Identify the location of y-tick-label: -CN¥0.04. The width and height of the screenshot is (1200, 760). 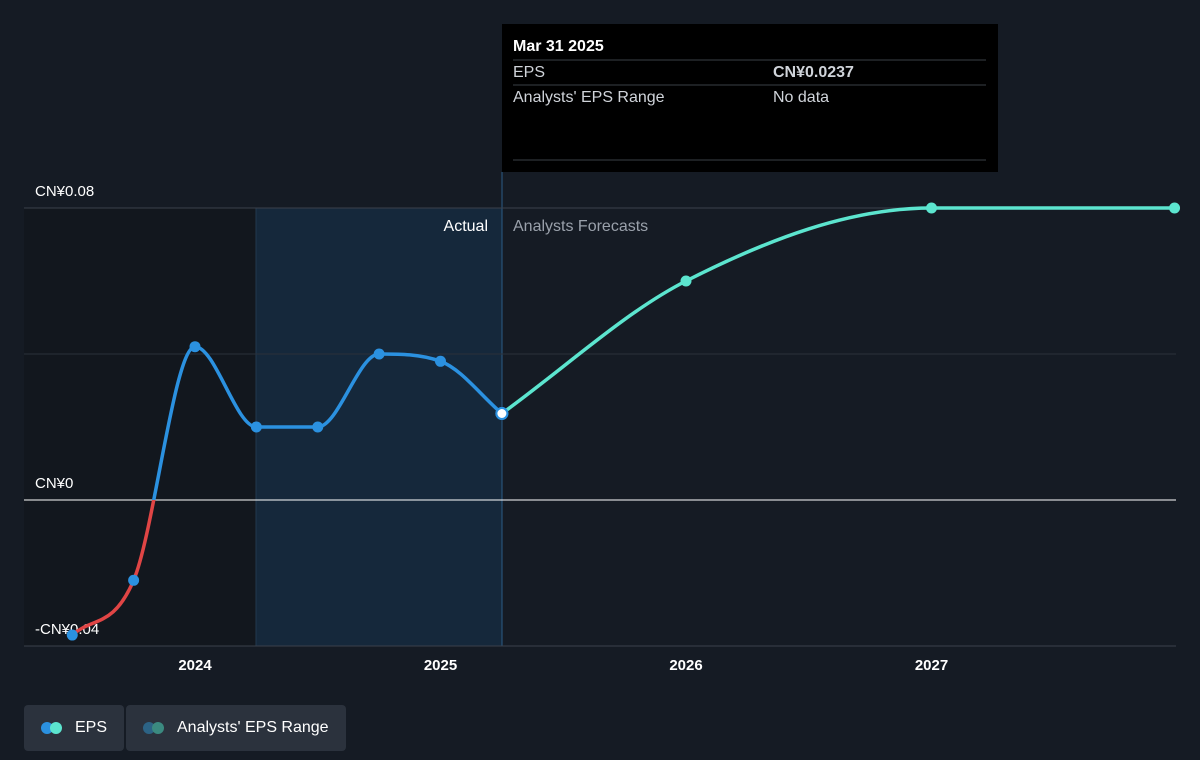
(67, 629).